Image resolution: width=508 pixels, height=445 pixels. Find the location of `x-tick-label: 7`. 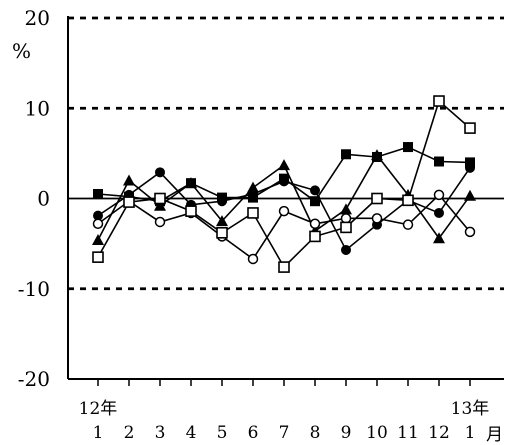

x-tick-label: 7 is located at coordinates (284, 433).